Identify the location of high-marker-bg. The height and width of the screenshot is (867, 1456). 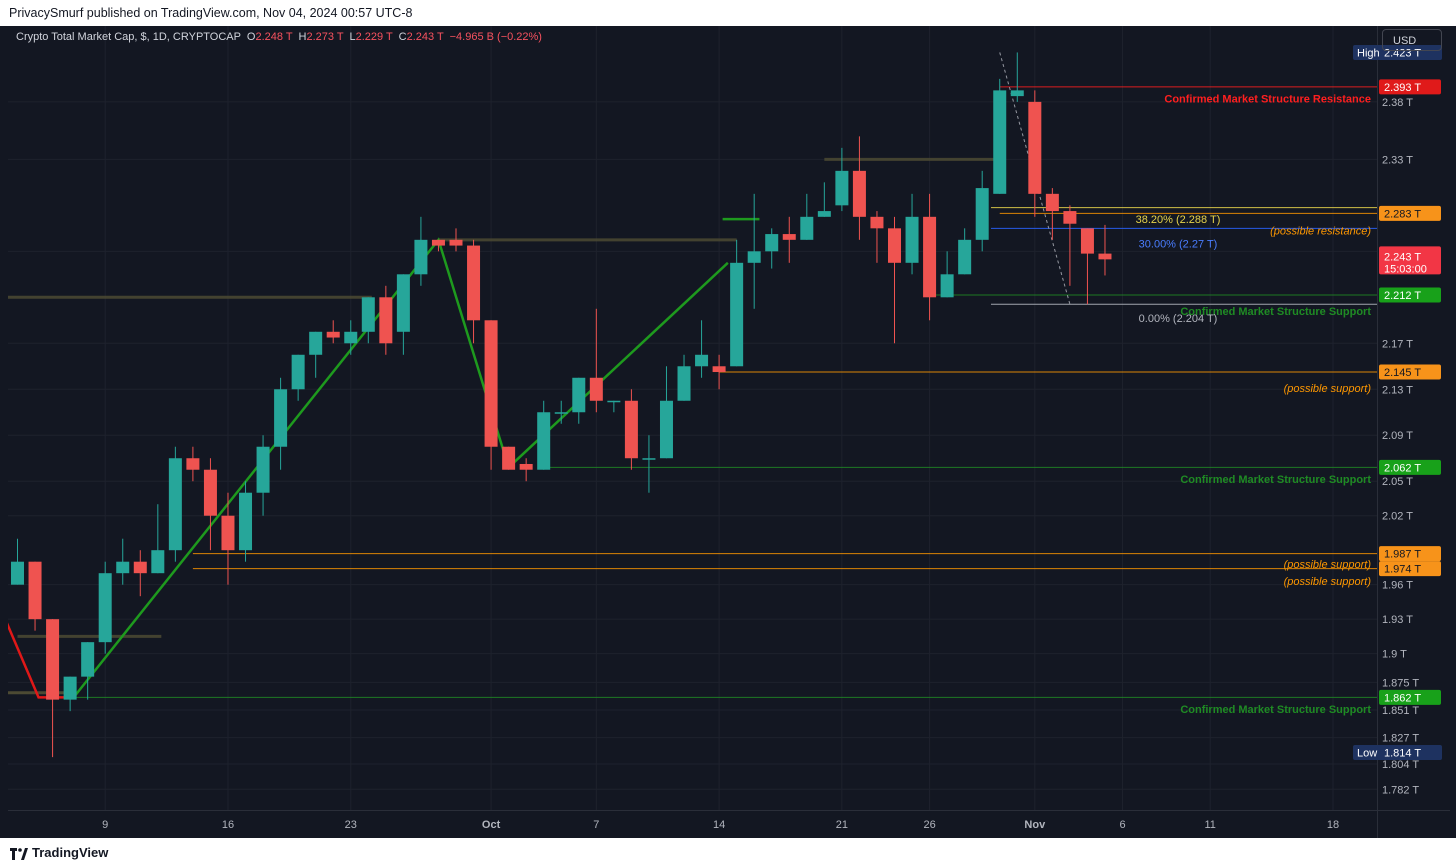
(1397, 52).